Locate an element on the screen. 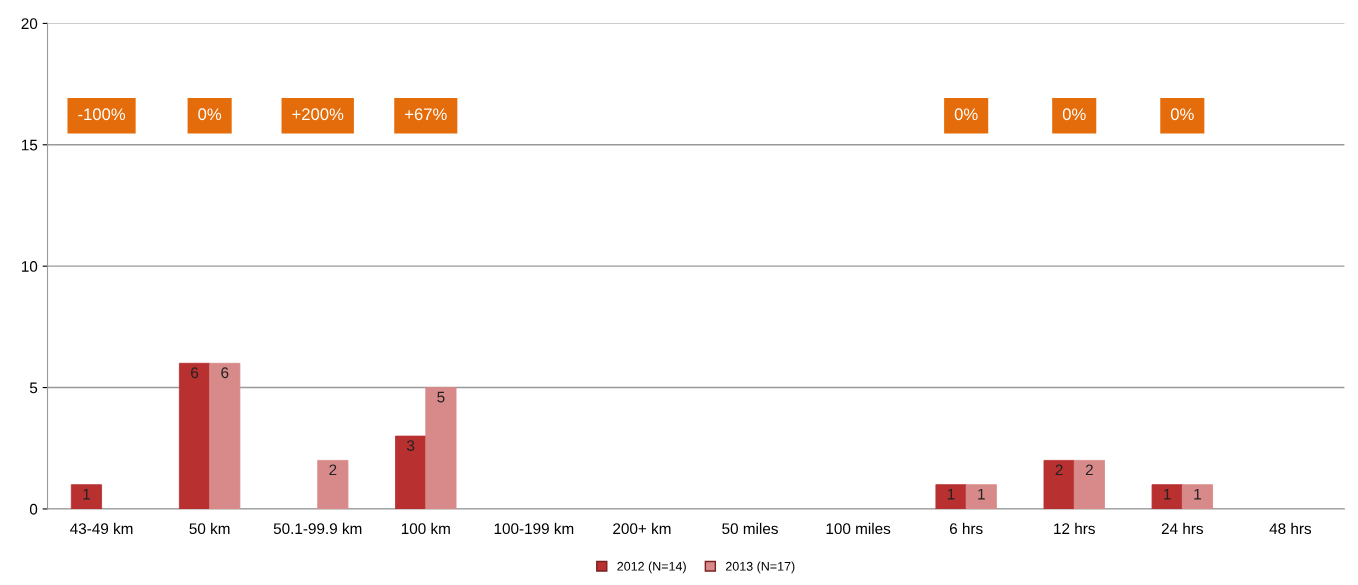  y-tick-label: 10 is located at coordinates (29, 266).